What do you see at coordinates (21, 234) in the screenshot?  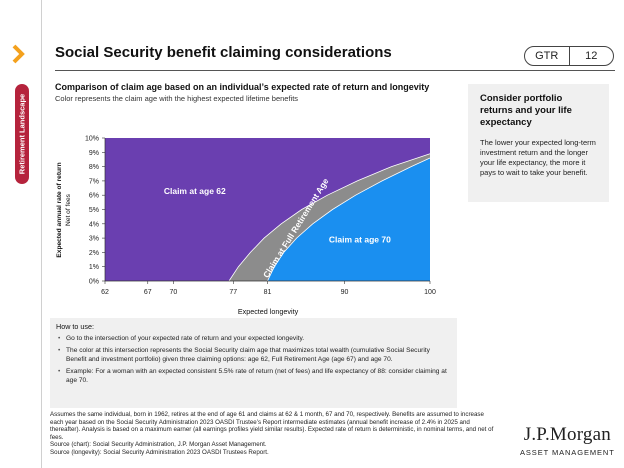 I see `sidebar: Retirement Landscape` at bounding box center [21, 234].